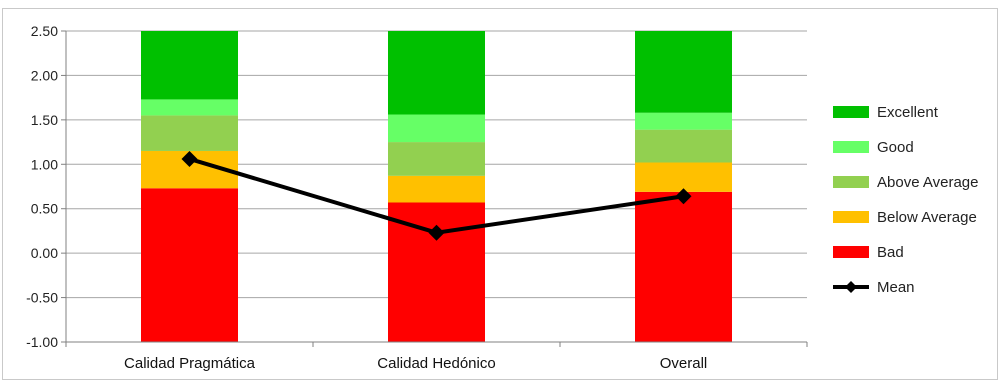 This screenshot has height=385, width=1002. Describe the element at coordinates (684, 363) in the screenshot. I see `x-category-label: Overall` at that location.